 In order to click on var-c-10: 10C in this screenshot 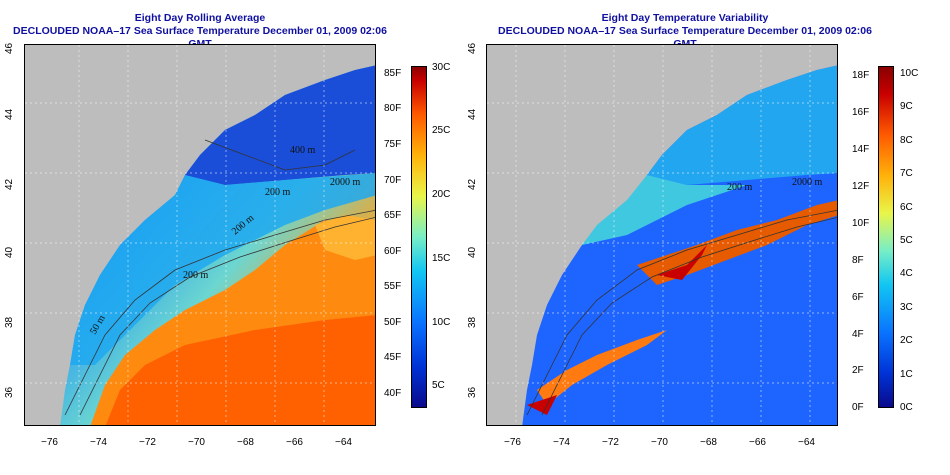, I will do `click(909, 73)`.